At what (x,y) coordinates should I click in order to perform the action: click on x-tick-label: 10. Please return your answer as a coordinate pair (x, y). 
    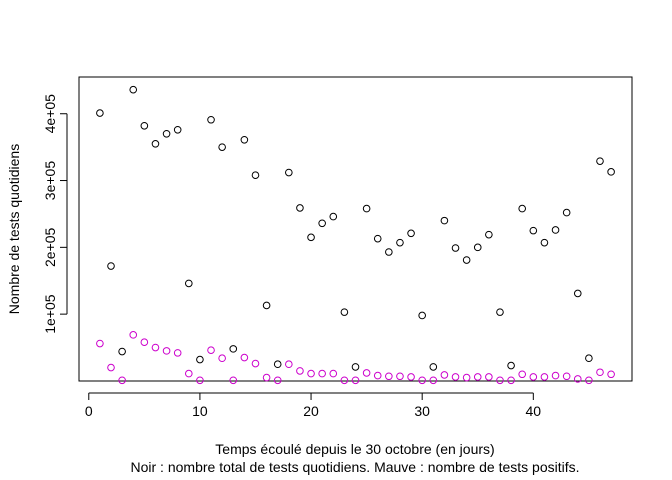
    Looking at the image, I should click on (200, 411).